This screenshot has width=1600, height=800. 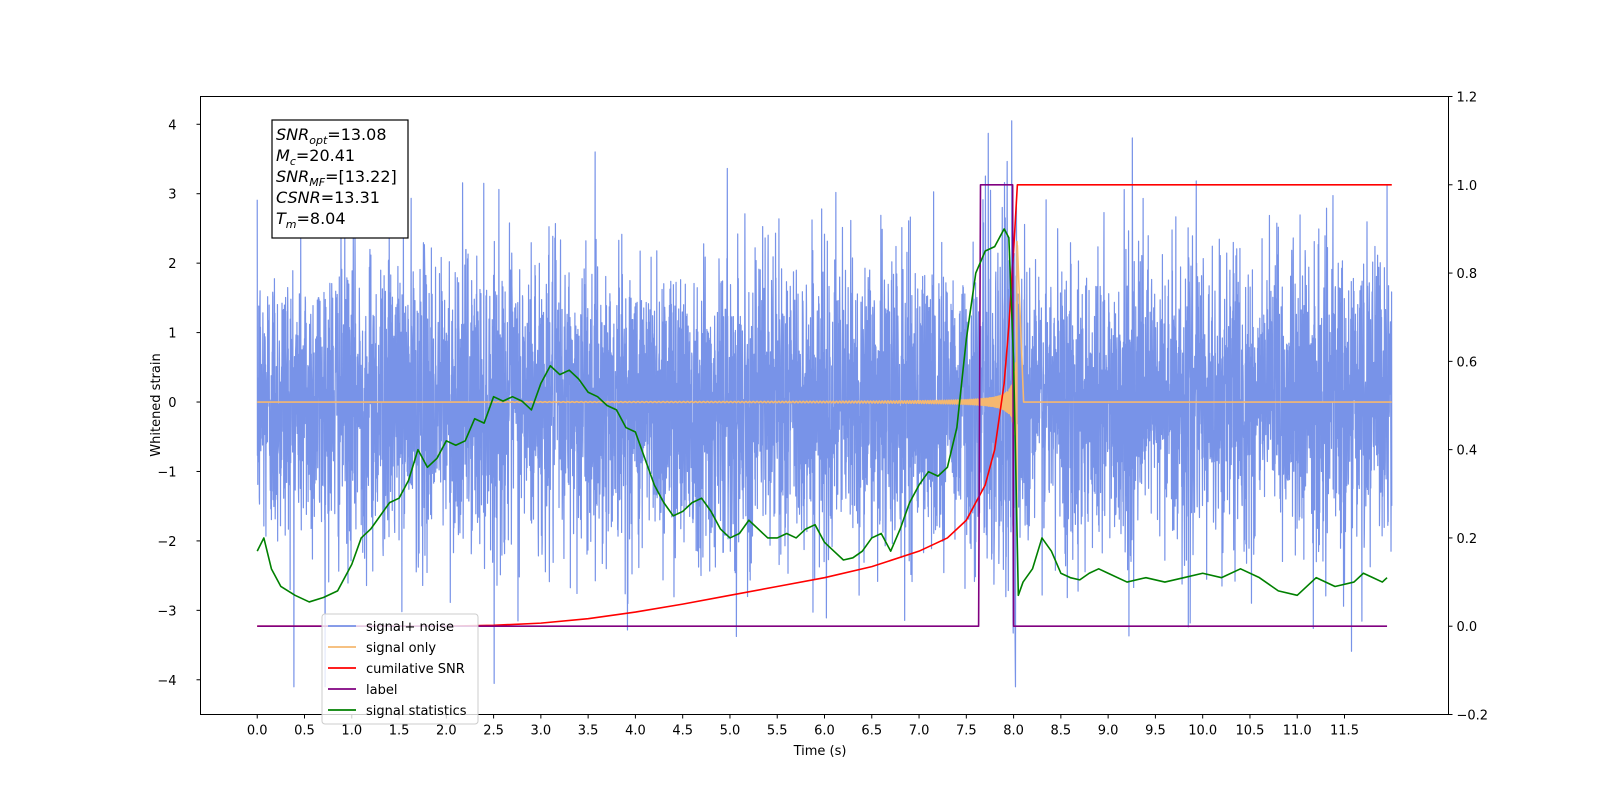 I want to click on x-tick-label: 6.5, so click(x=871, y=731).